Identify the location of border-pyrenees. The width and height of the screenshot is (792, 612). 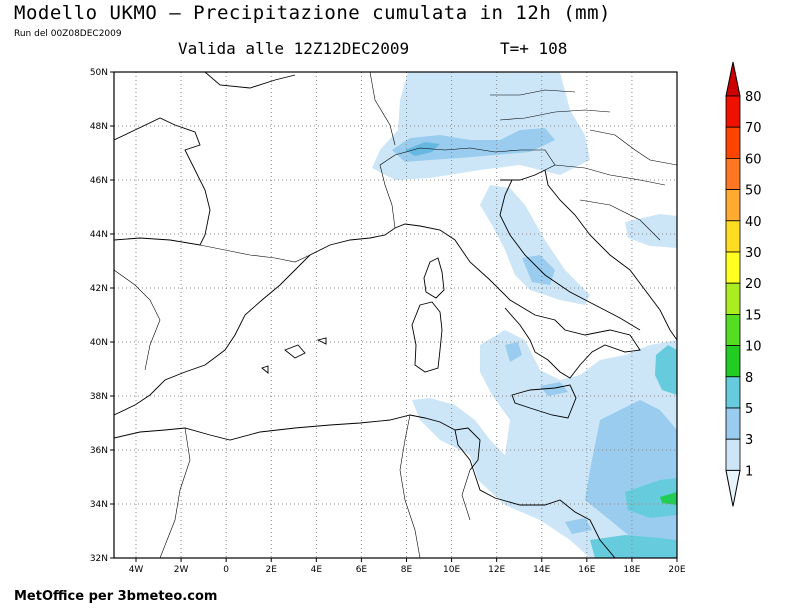
(255, 253).